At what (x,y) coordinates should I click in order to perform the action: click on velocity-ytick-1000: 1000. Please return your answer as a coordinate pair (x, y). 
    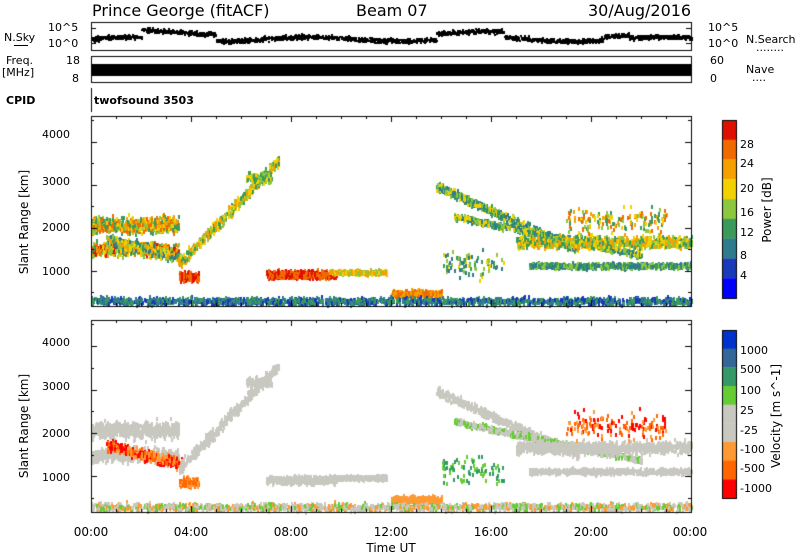
    Looking at the image, I should click on (56, 477).